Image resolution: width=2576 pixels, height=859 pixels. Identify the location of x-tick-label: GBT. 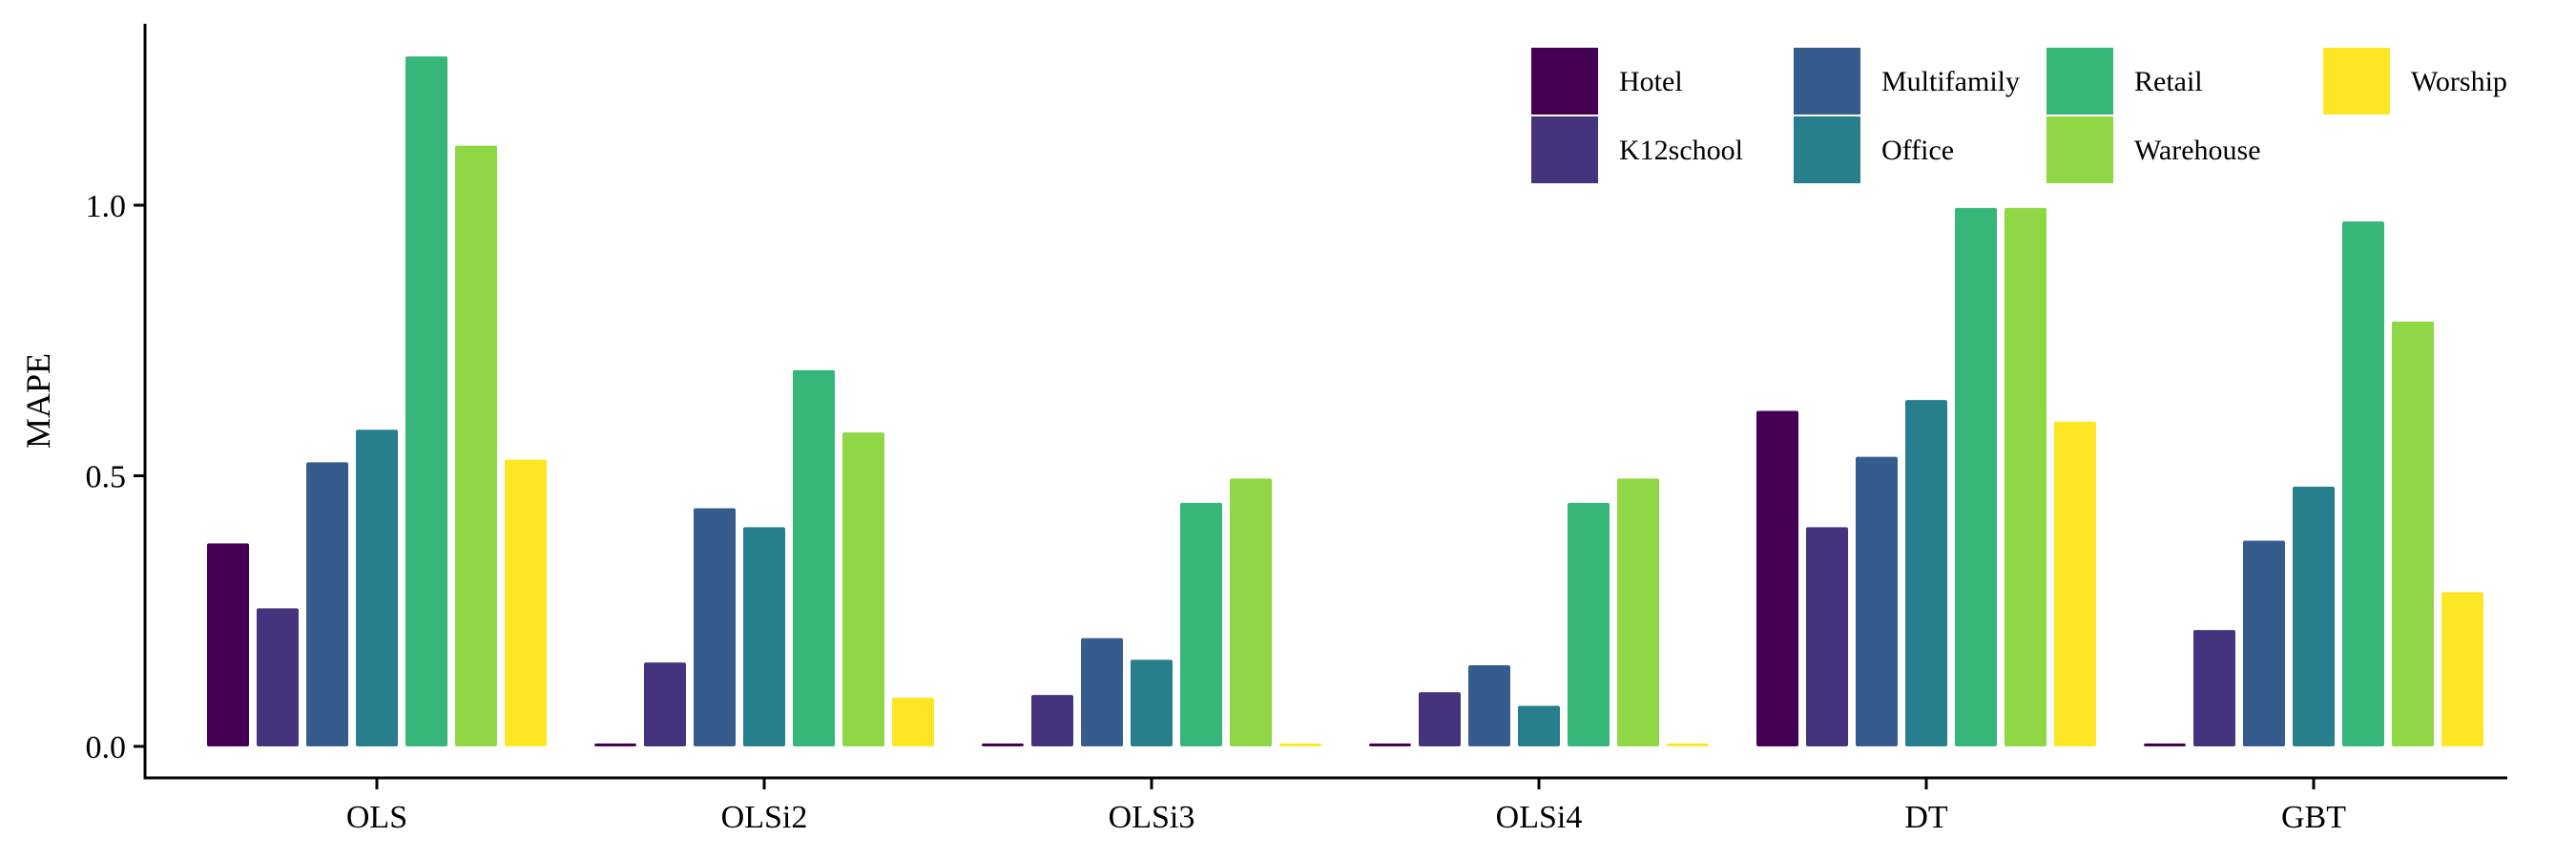
(2313, 817).